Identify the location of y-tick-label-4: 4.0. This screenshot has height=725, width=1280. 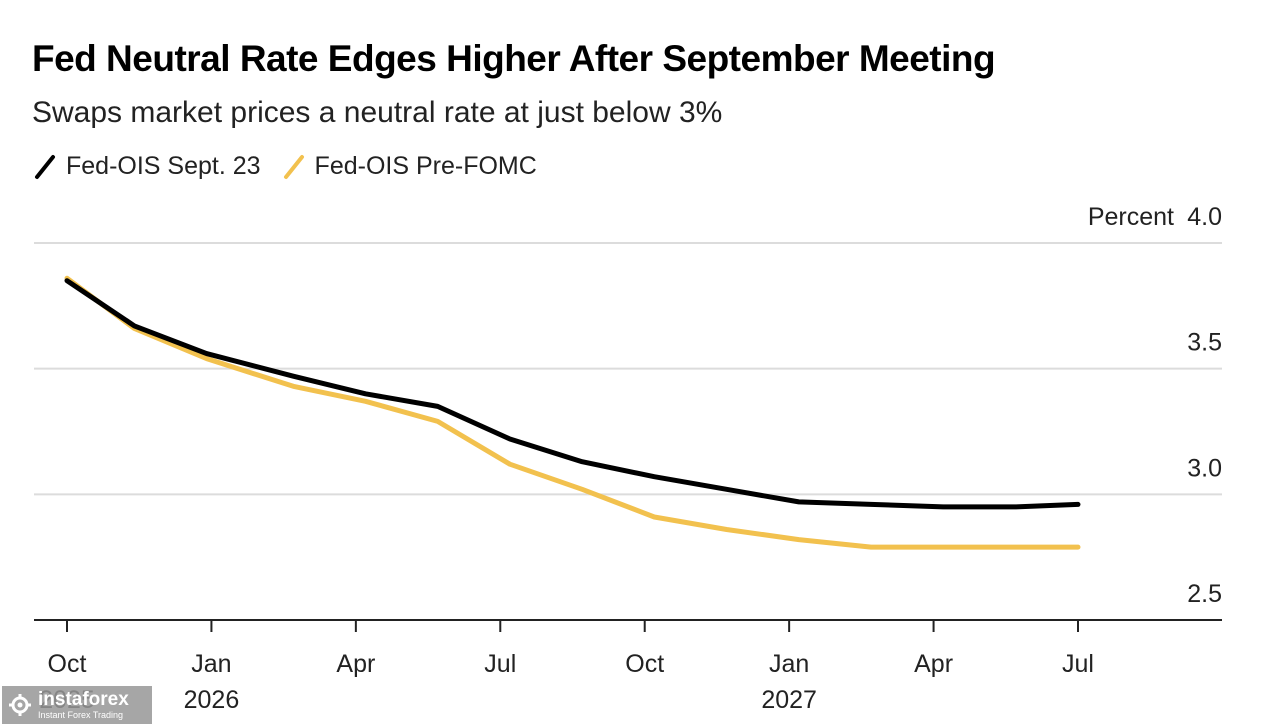
(1204, 217).